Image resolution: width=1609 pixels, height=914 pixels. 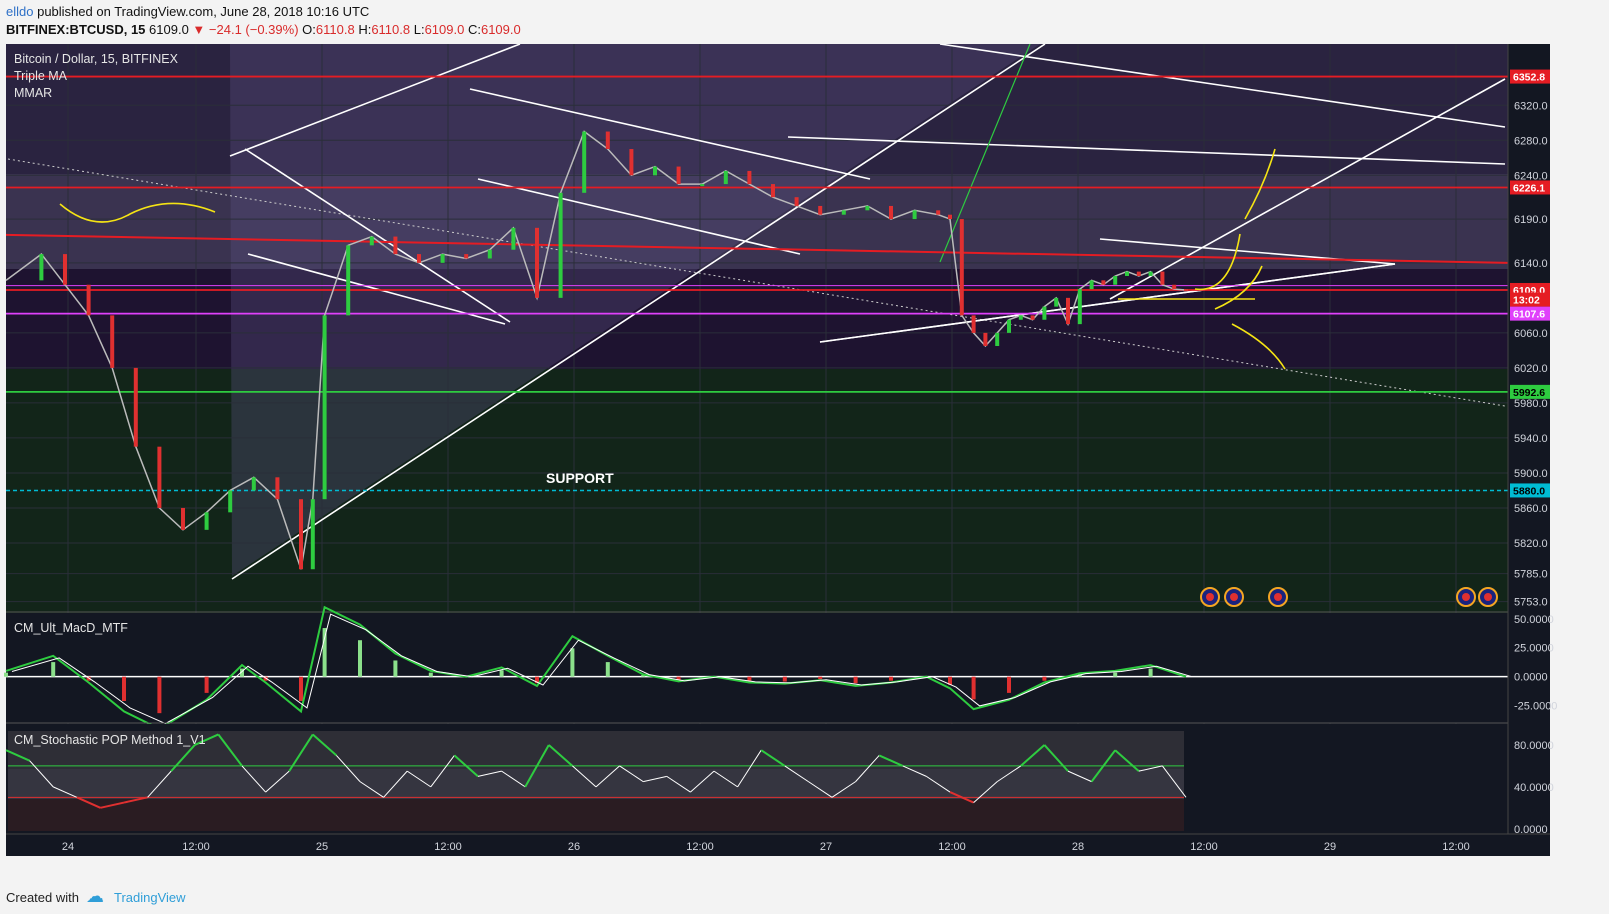 I want to click on close-value: 6109.0, so click(x=500, y=29).